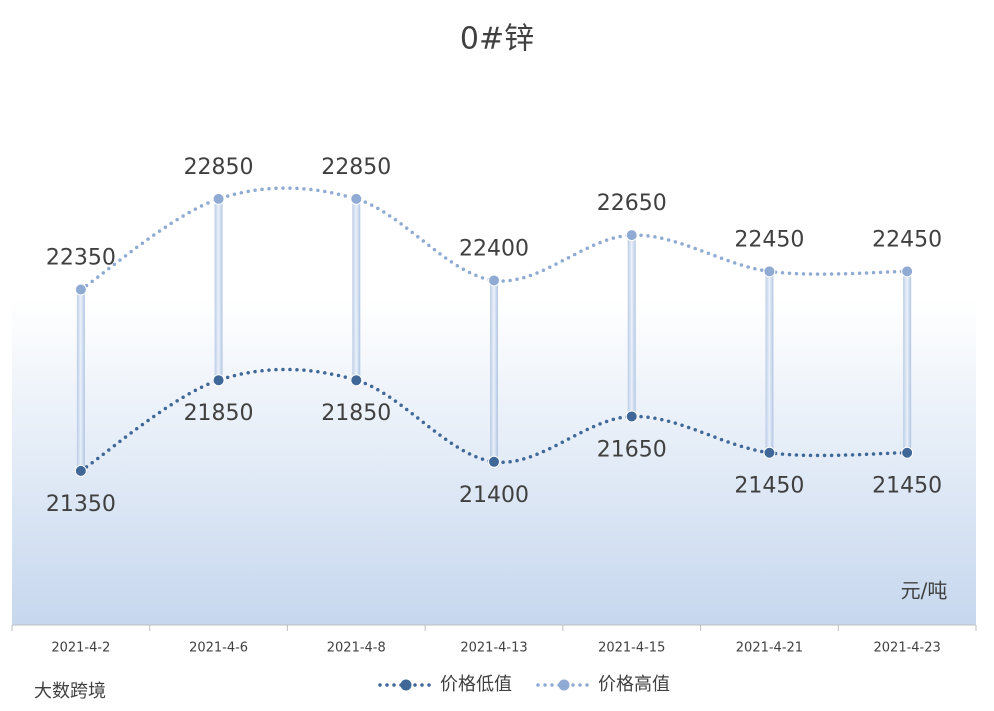  Describe the element at coordinates (769, 648) in the screenshot. I see `x-tick-label: 2021-4-21` at that location.